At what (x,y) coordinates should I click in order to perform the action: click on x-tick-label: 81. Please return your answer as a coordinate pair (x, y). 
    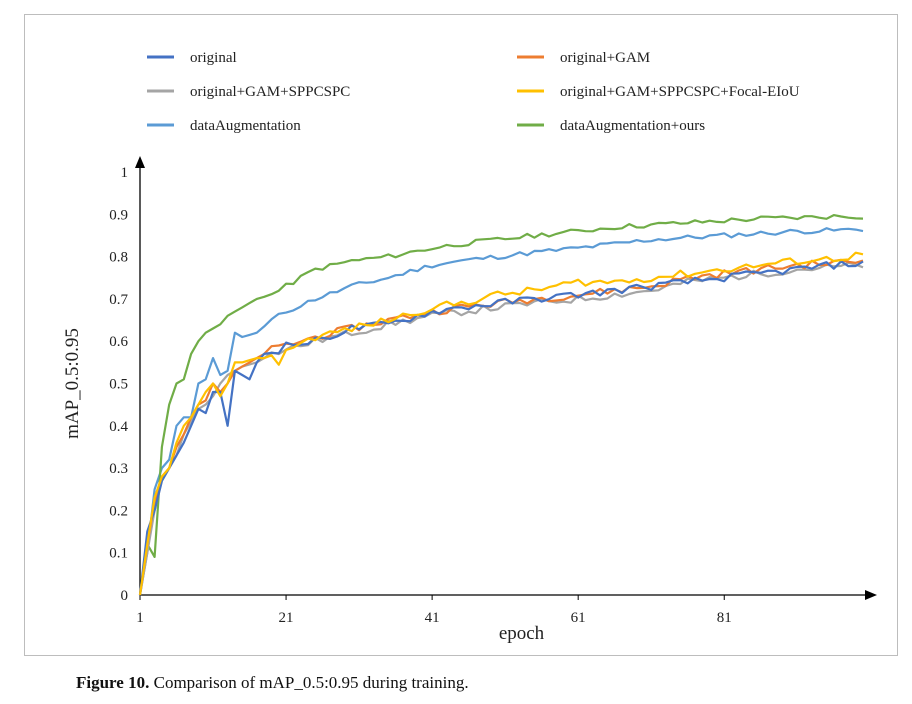
    Looking at the image, I should click on (724, 618).